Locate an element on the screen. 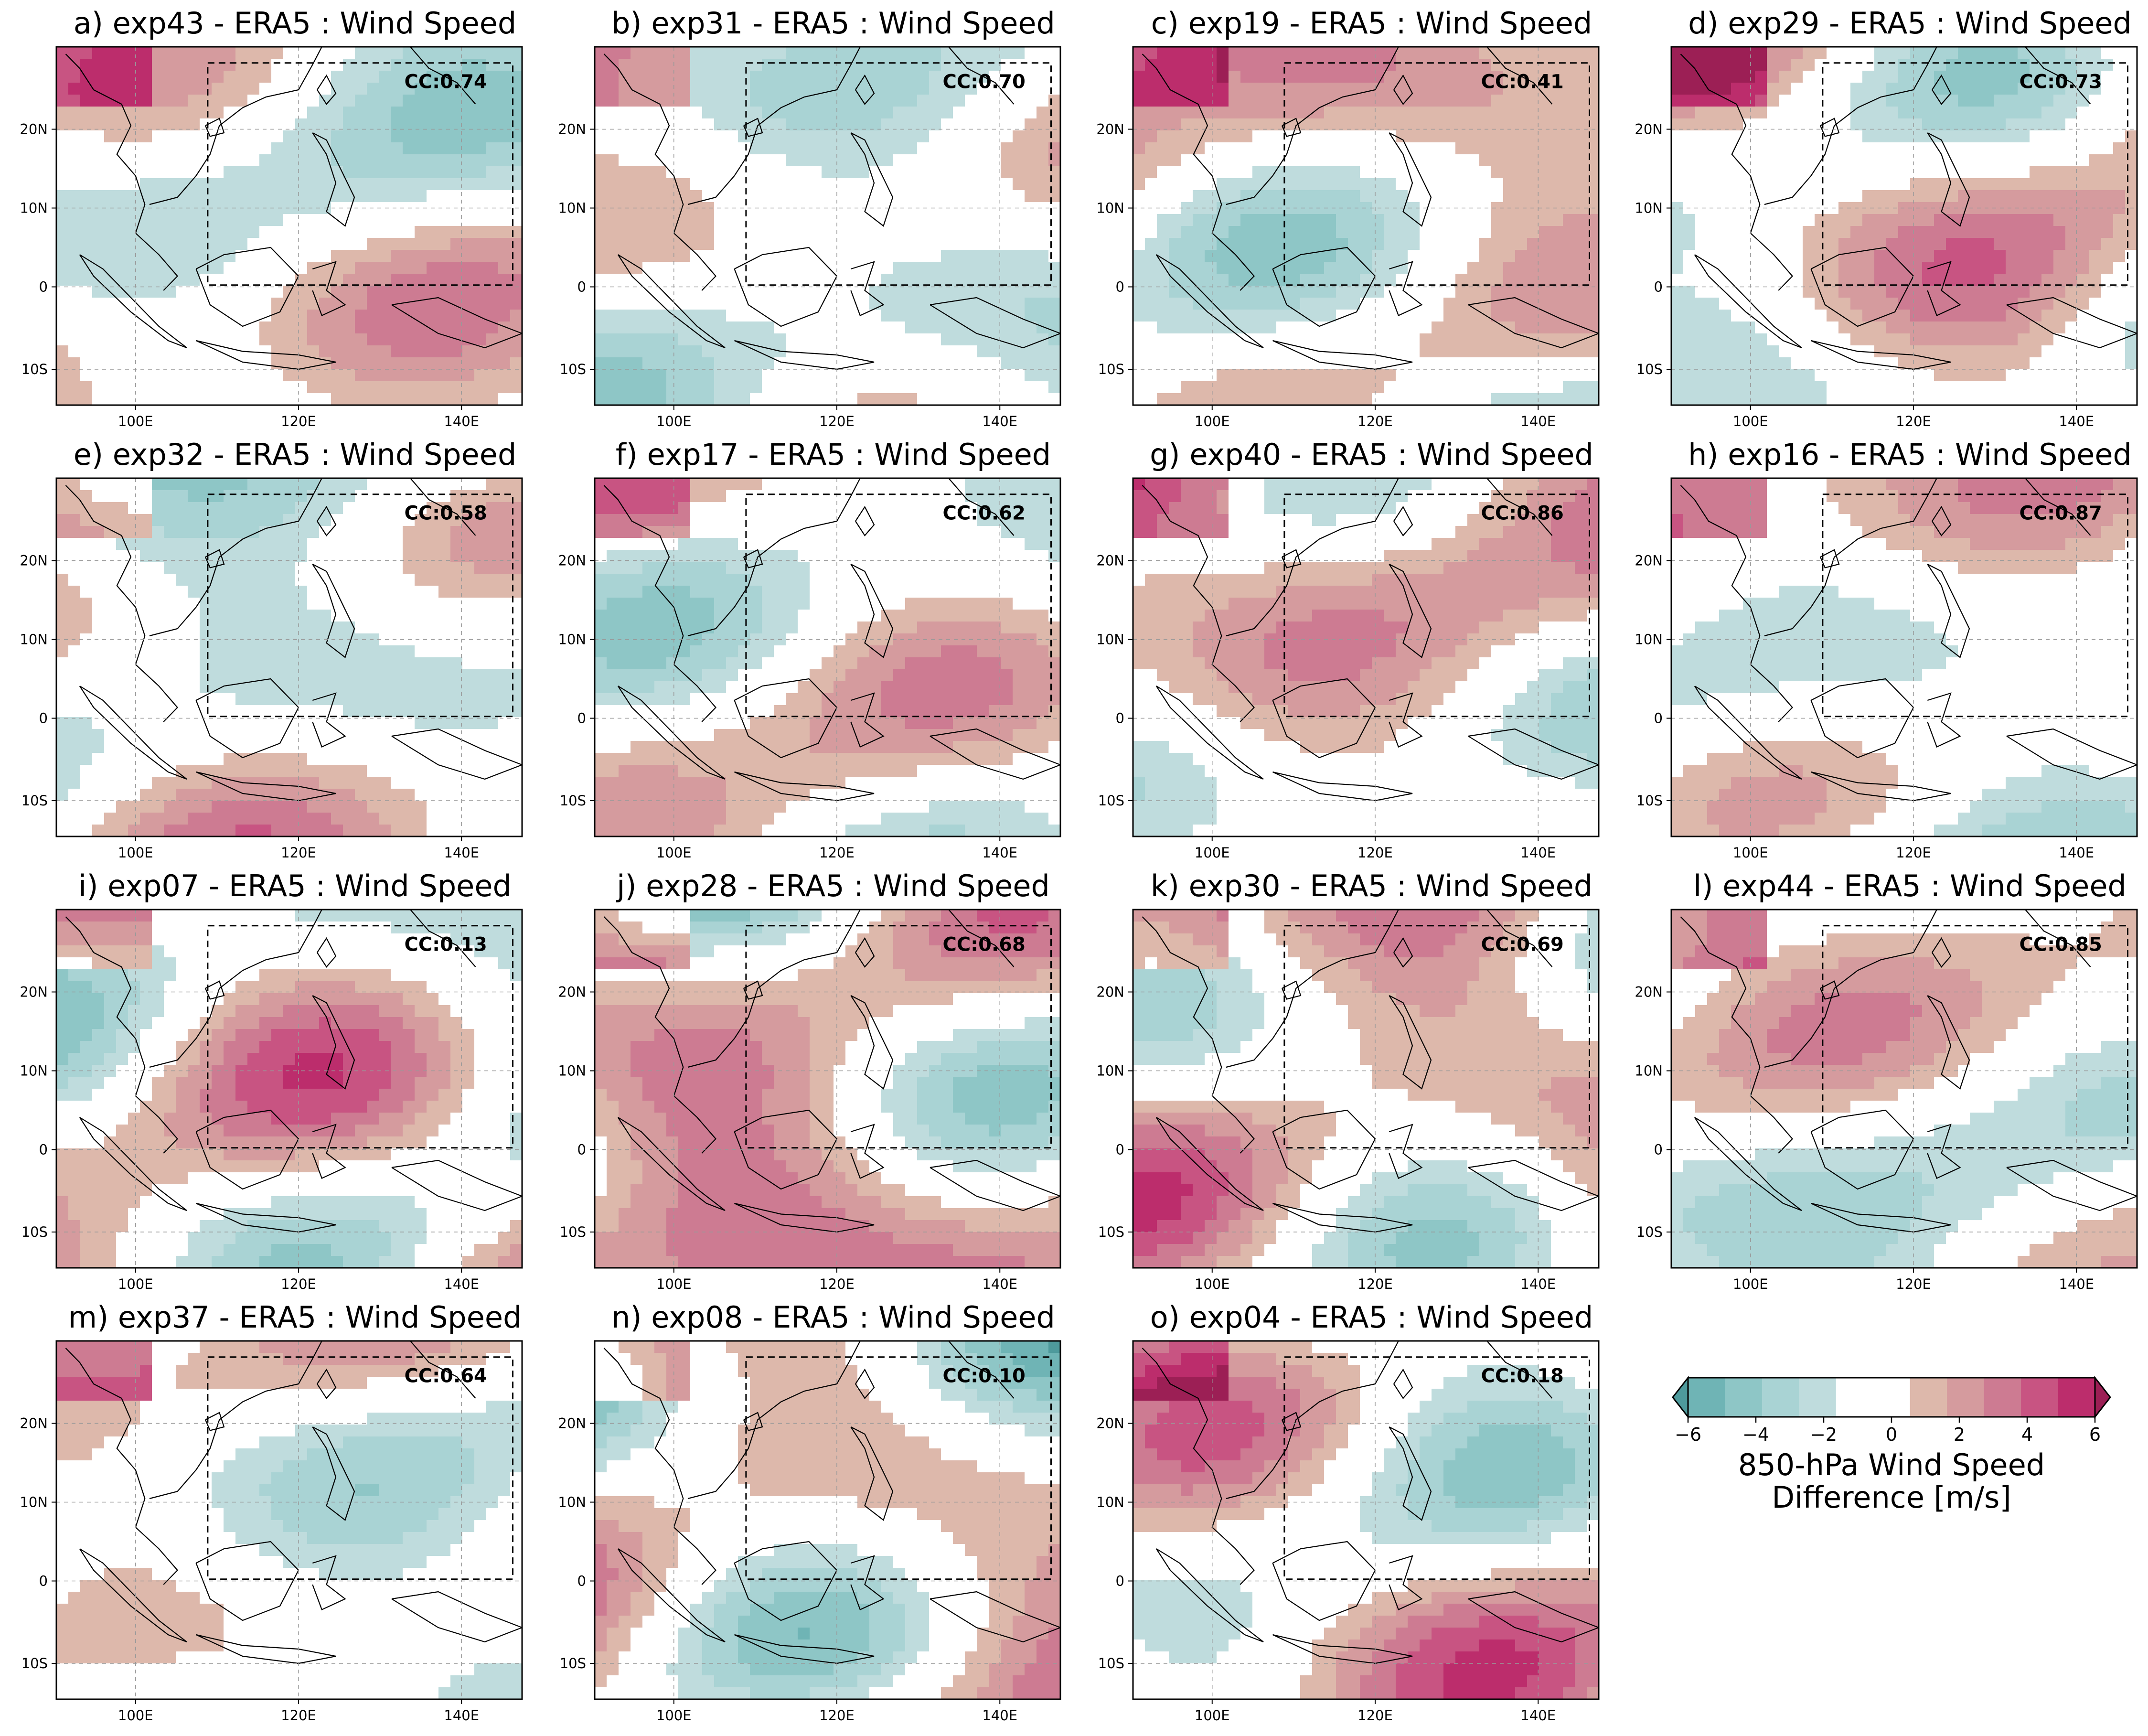 The image size is (2148, 1736). colorbar-min-extend is located at coordinates (1680, 1397).